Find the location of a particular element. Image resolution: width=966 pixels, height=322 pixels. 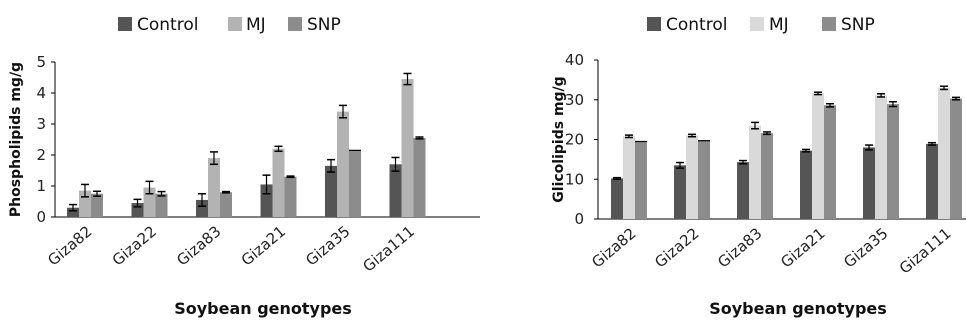

y-tick-label: 2 is located at coordinates (41, 155).